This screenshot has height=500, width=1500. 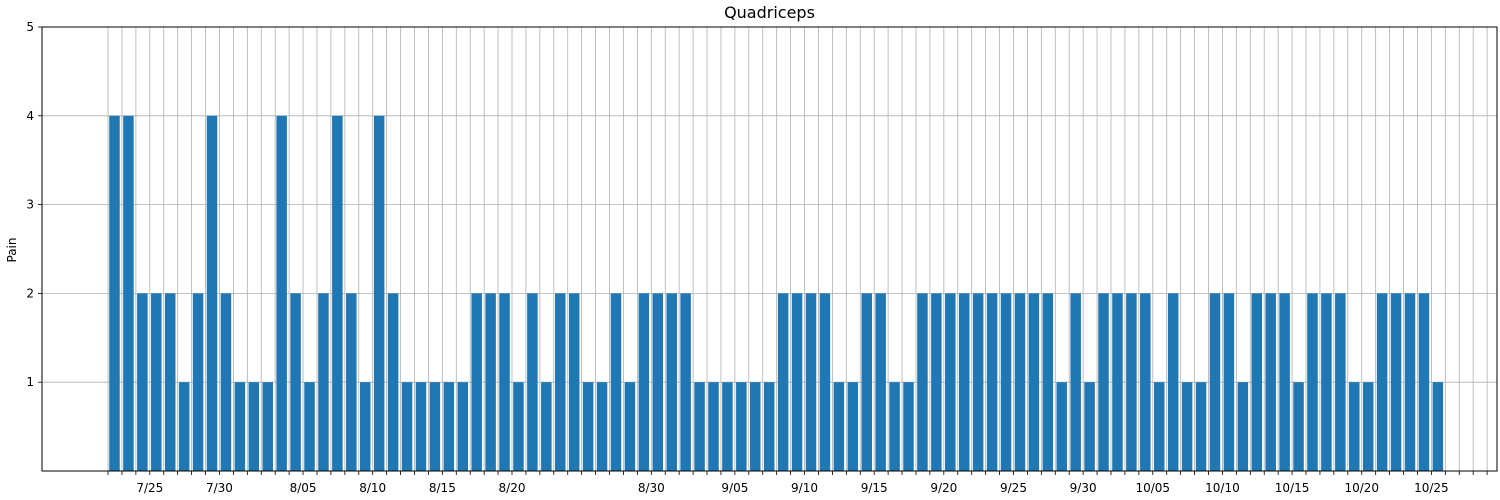 I want to click on x-tick-label: 8/20, so click(x=512, y=488).